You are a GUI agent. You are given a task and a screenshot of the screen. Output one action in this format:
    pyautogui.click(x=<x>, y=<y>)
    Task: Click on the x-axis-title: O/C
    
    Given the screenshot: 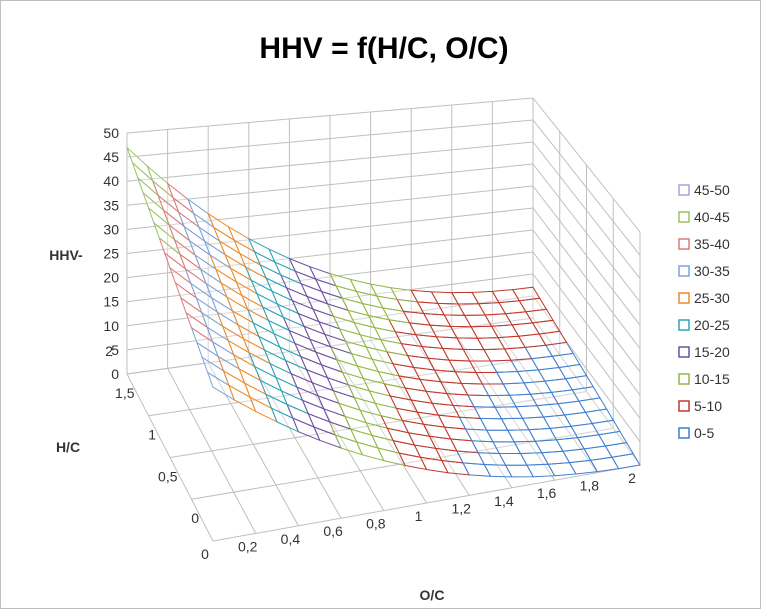 What is the action you would take?
    pyautogui.click(x=432, y=595)
    